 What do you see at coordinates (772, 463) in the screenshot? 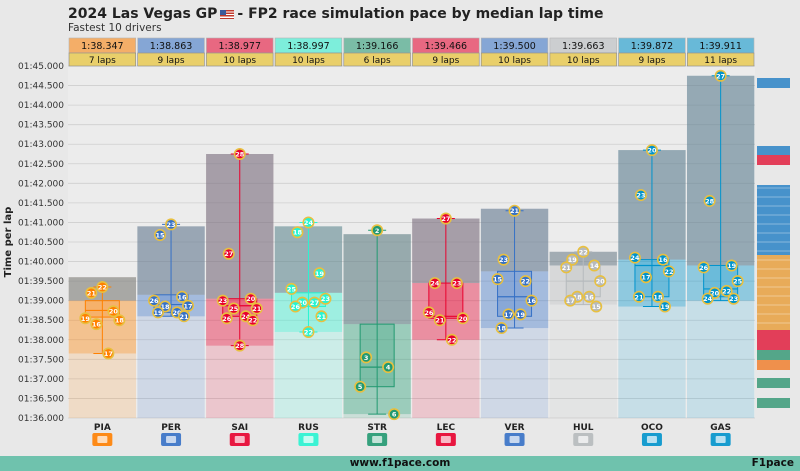
I see `footer-brand: F1pace` at bounding box center [772, 463].